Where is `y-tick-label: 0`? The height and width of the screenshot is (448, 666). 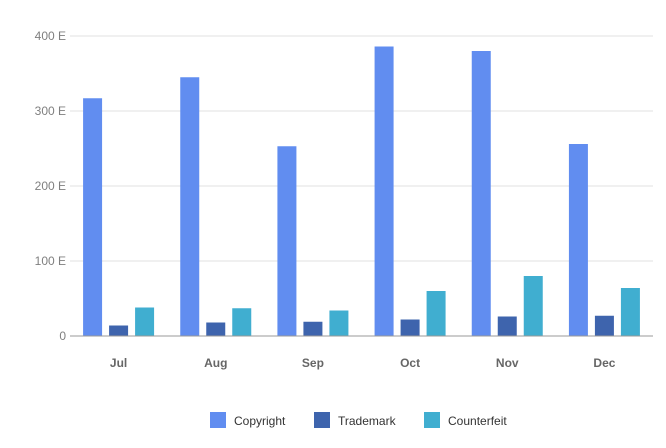
y-tick-label: 0 is located at coordinates (62, 336).